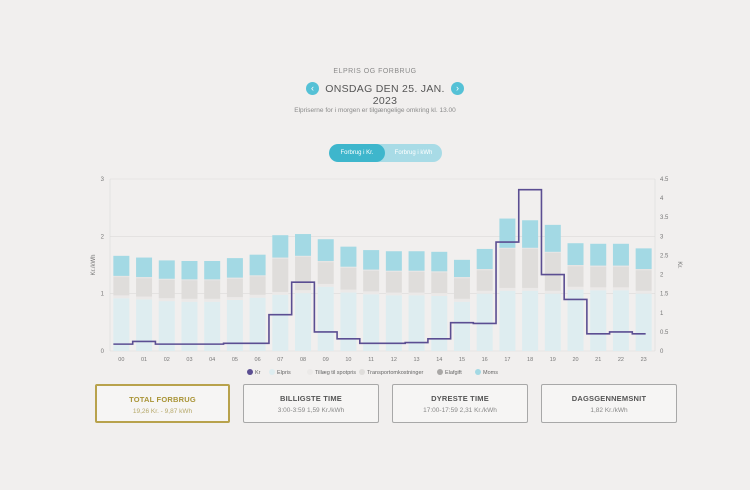 The width and height of the screenshot is (750, 490). I want to click on x-tick-label: 23, so click(644, 360).